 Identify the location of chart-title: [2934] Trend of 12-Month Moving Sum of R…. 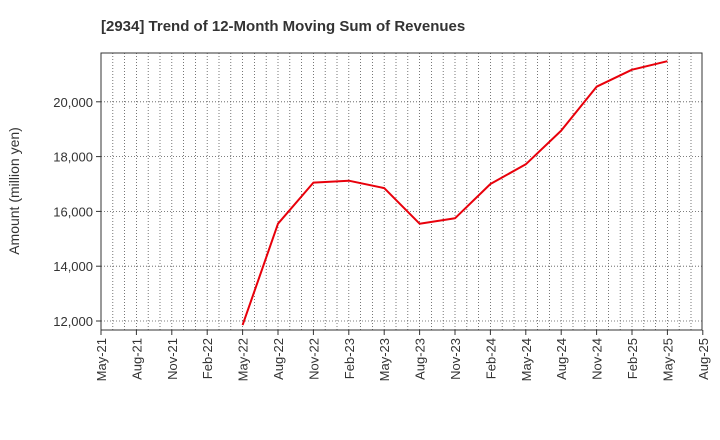
(283, 26).